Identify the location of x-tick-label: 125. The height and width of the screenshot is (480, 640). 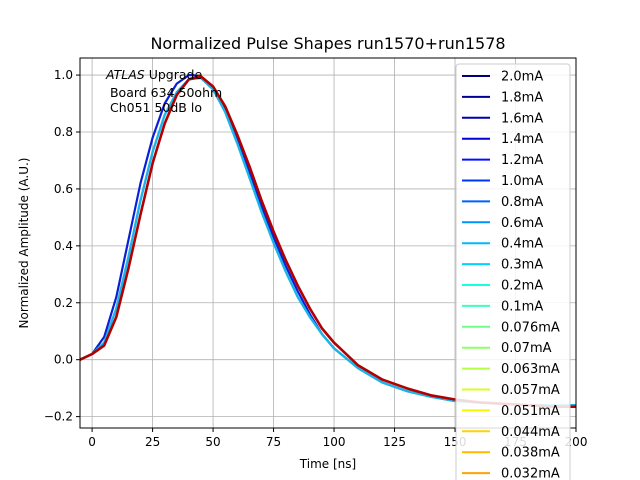
(394, 442).